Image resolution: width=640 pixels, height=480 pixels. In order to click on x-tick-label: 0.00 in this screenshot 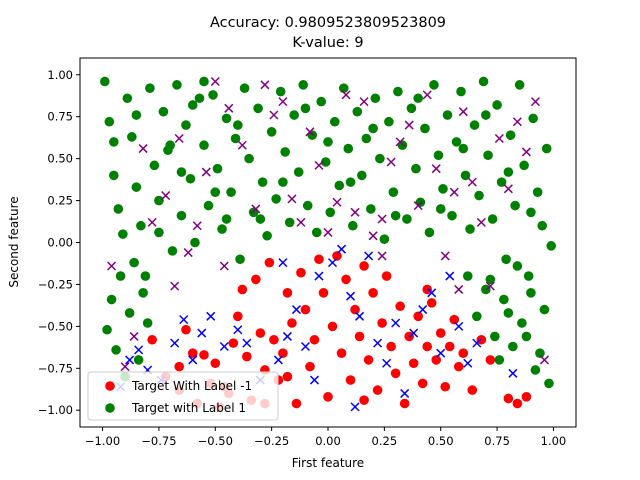, I will do `click(328, 441)`.